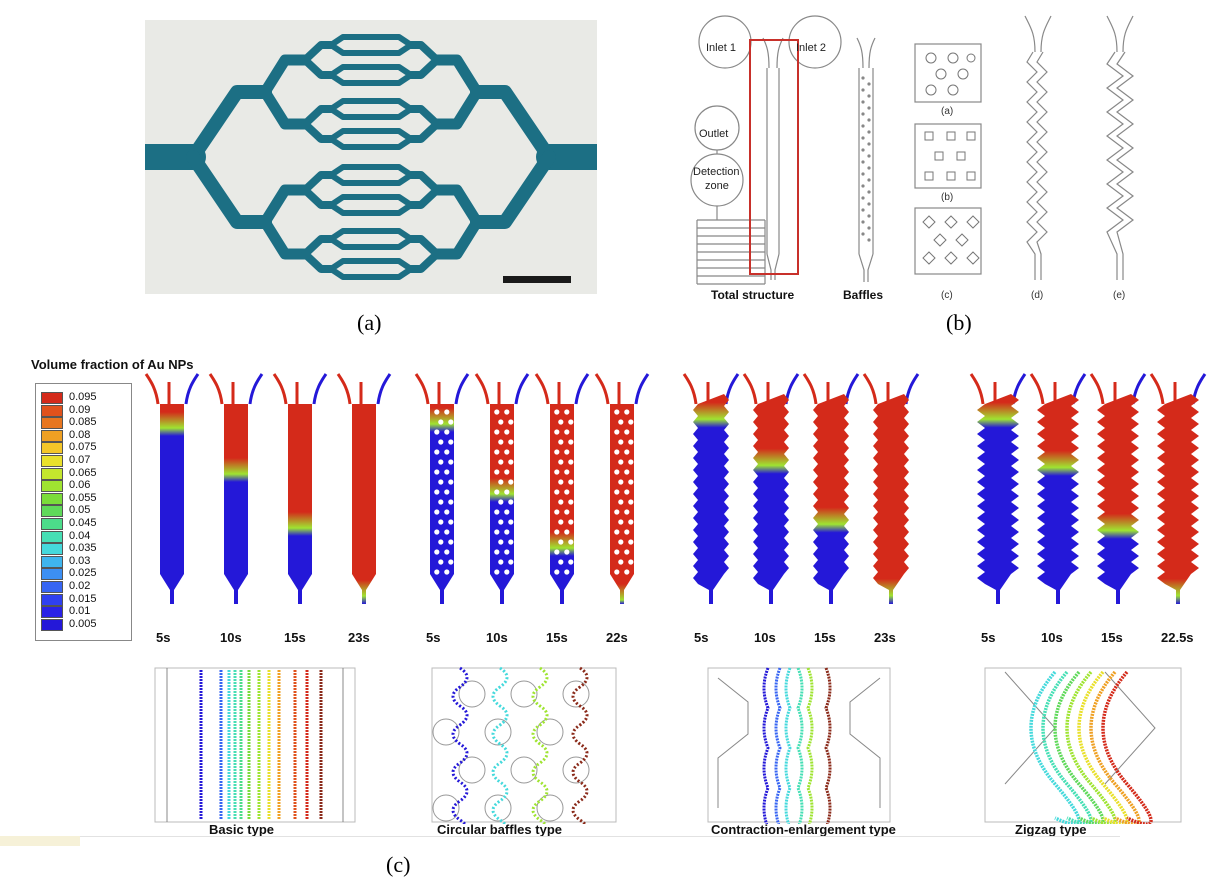 This screenshot has width=1209, height=885. What do you see at coordinates (433, 637) in the screenshot?
I see `time-label: 5s` at bounding box center [433, 637].